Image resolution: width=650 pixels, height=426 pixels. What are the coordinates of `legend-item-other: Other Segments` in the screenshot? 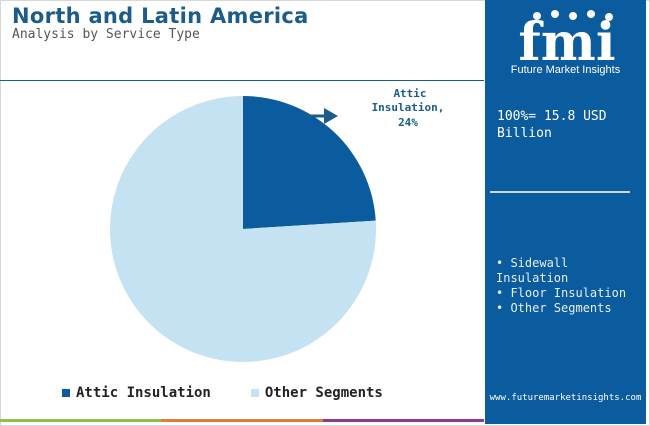 It's located at (316, 393).